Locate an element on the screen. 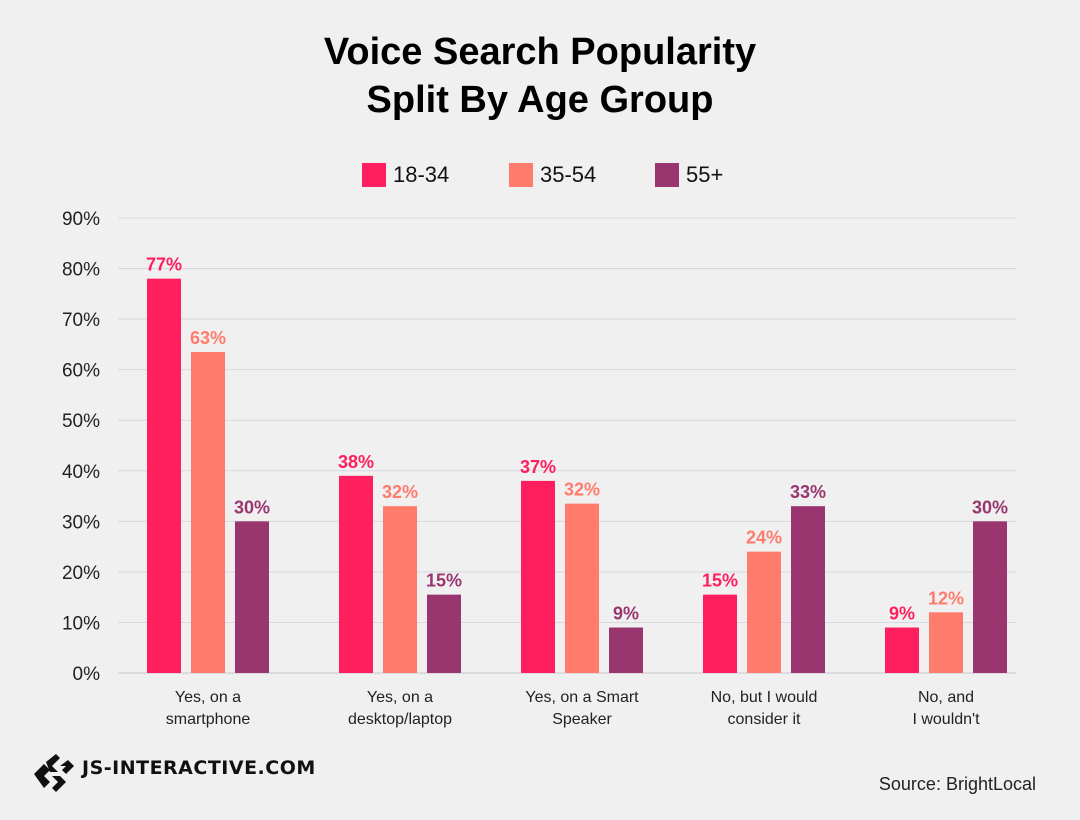 This screenshot has height=820, width=1080. legend-label-55-plus: 55+ is located at coordinates (705, 174).